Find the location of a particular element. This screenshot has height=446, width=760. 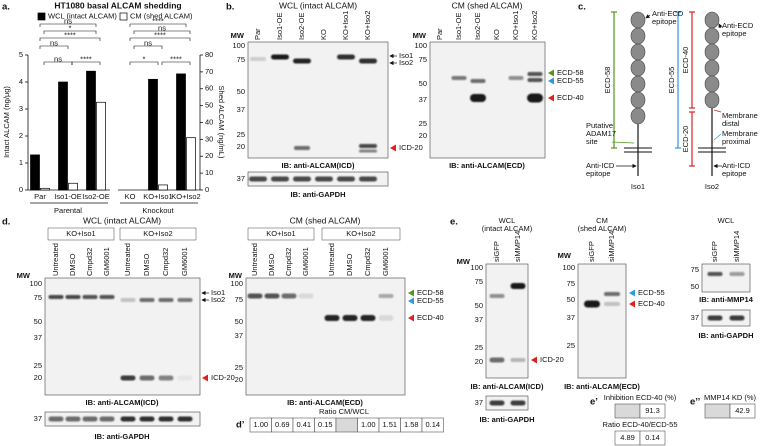

mw-label: 100 is located at coordinates (568, 267).